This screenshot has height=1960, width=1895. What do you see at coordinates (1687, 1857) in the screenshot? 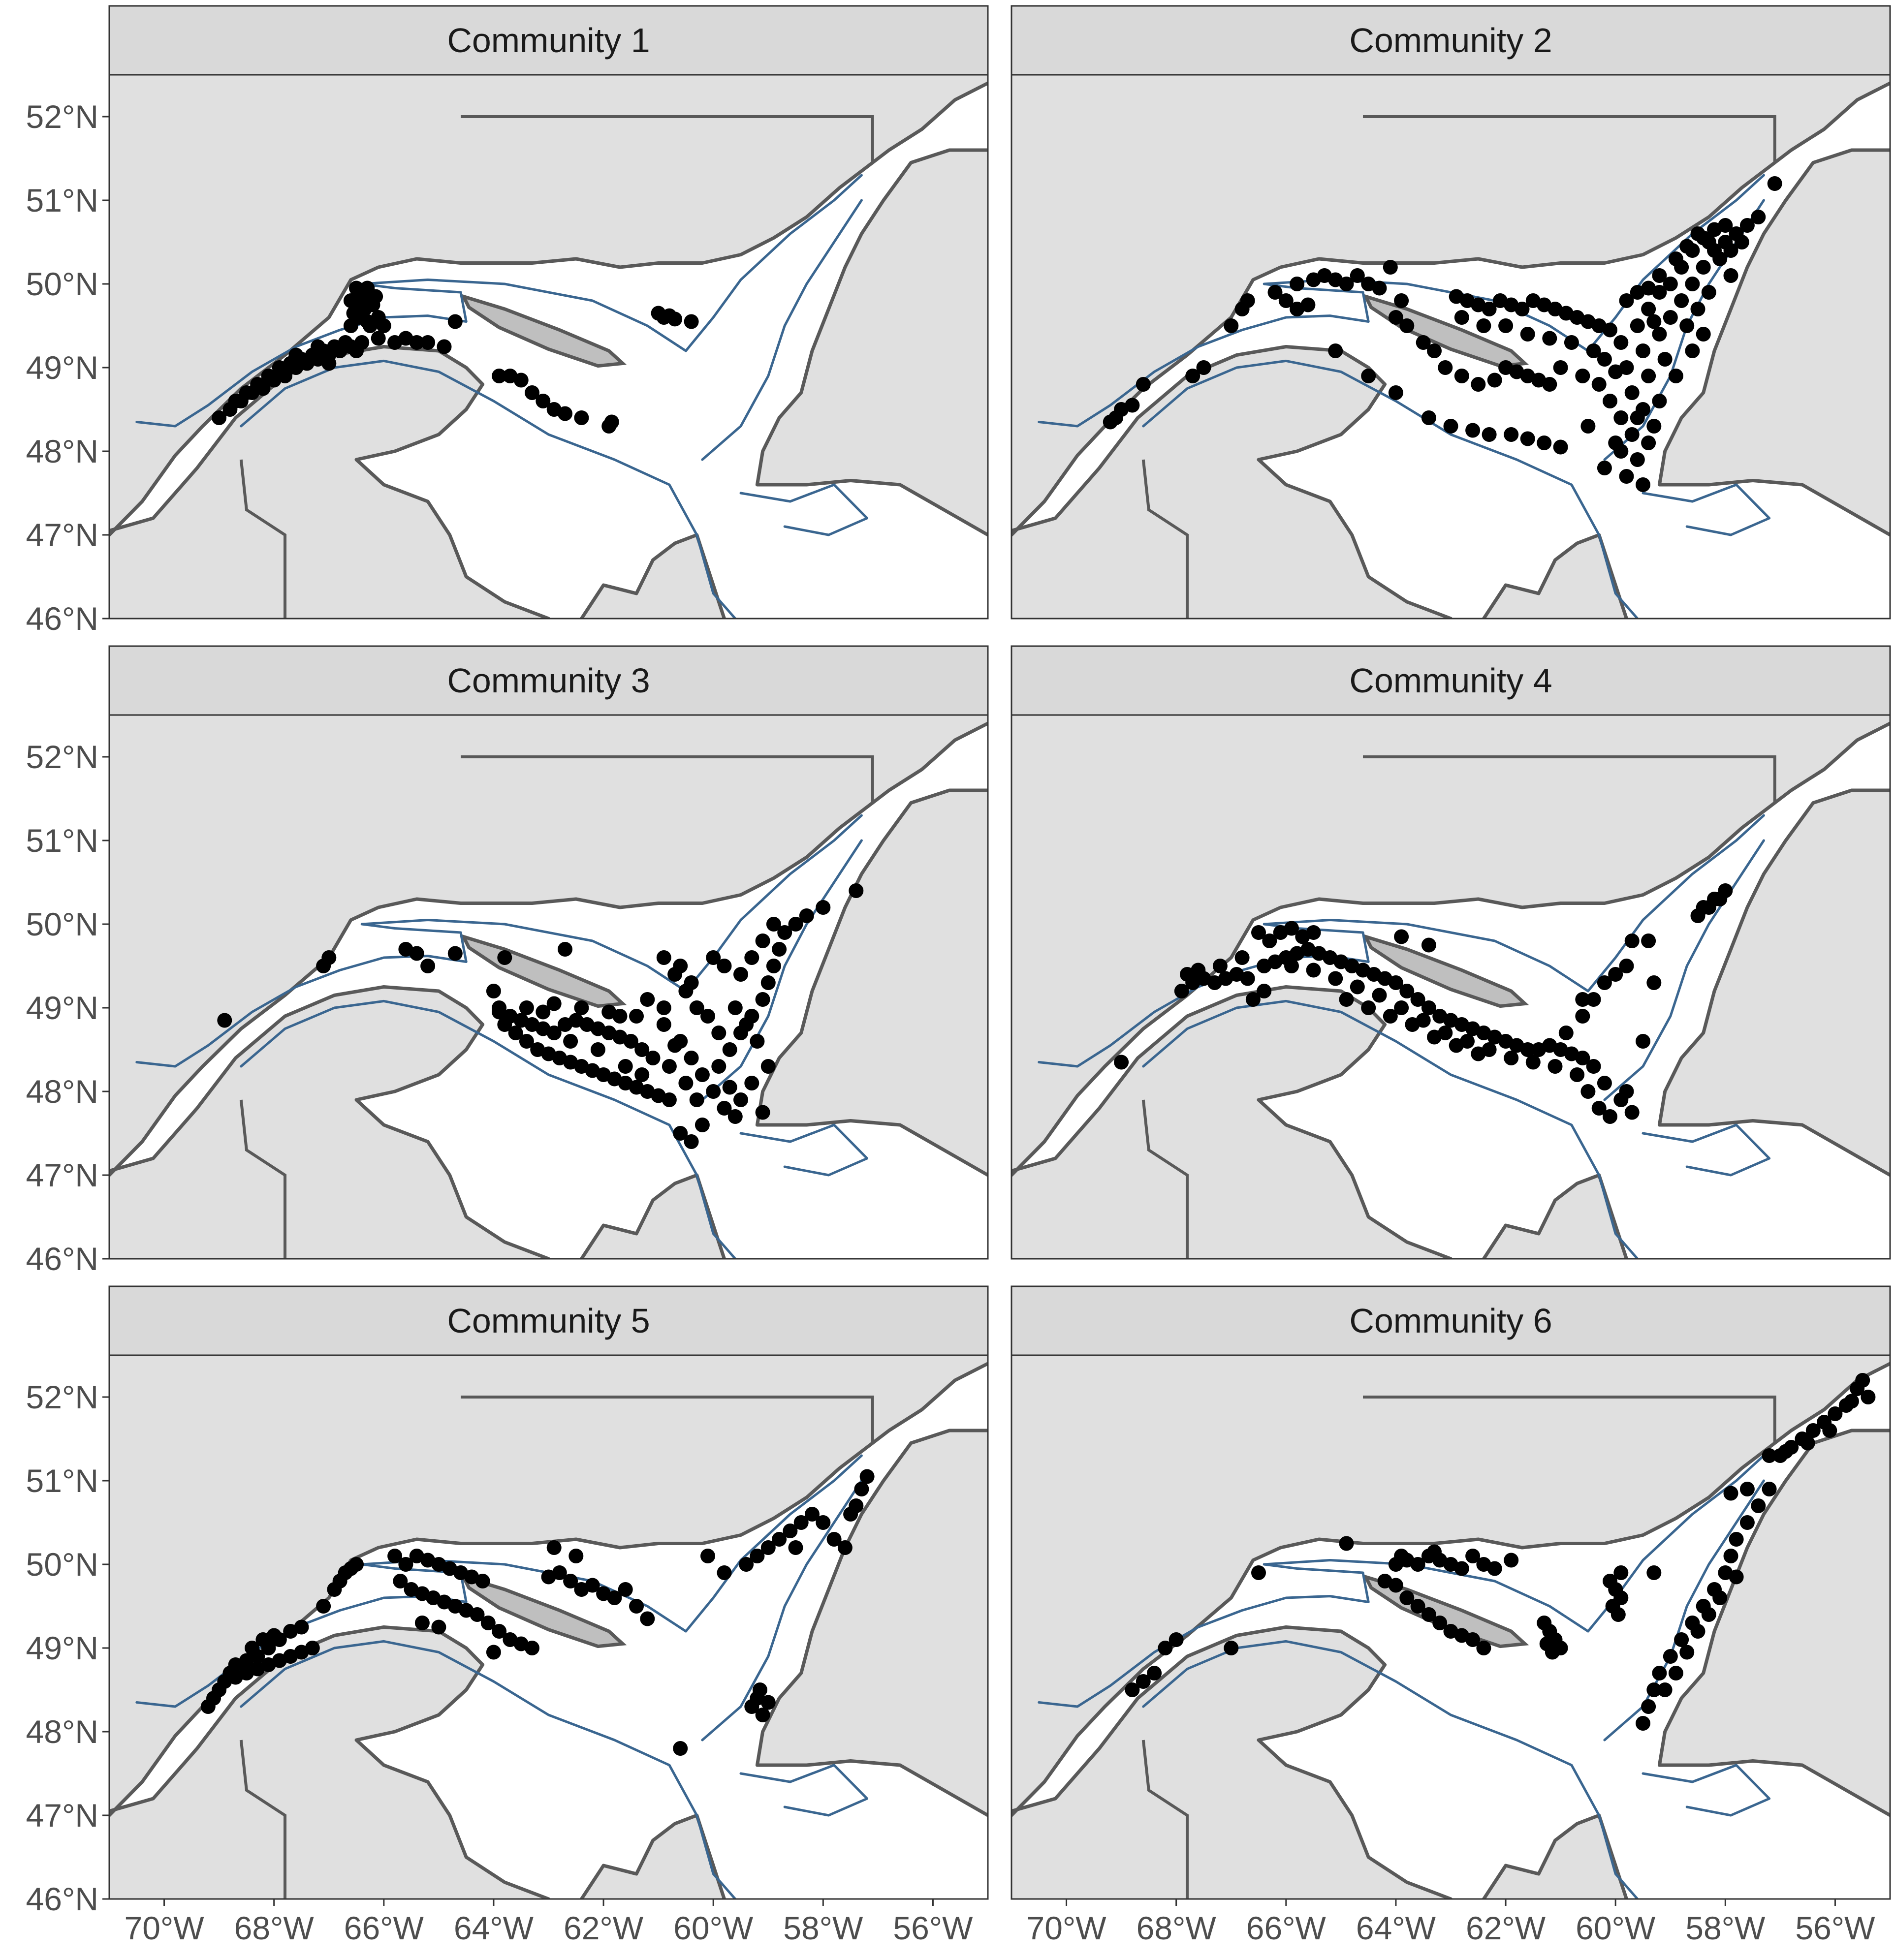
I see `land-nova-scotia` at bounding box center [1687, 1857].